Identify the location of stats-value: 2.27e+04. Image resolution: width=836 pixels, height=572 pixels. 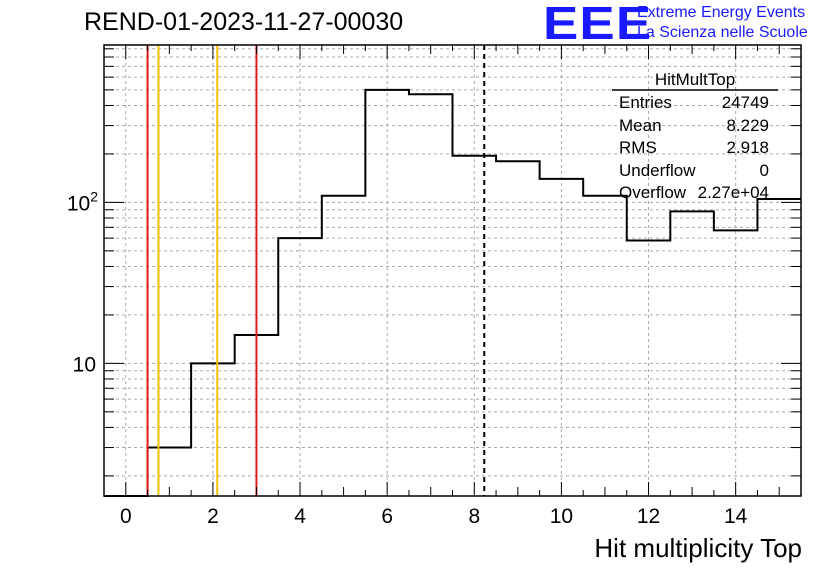
(733, 192).